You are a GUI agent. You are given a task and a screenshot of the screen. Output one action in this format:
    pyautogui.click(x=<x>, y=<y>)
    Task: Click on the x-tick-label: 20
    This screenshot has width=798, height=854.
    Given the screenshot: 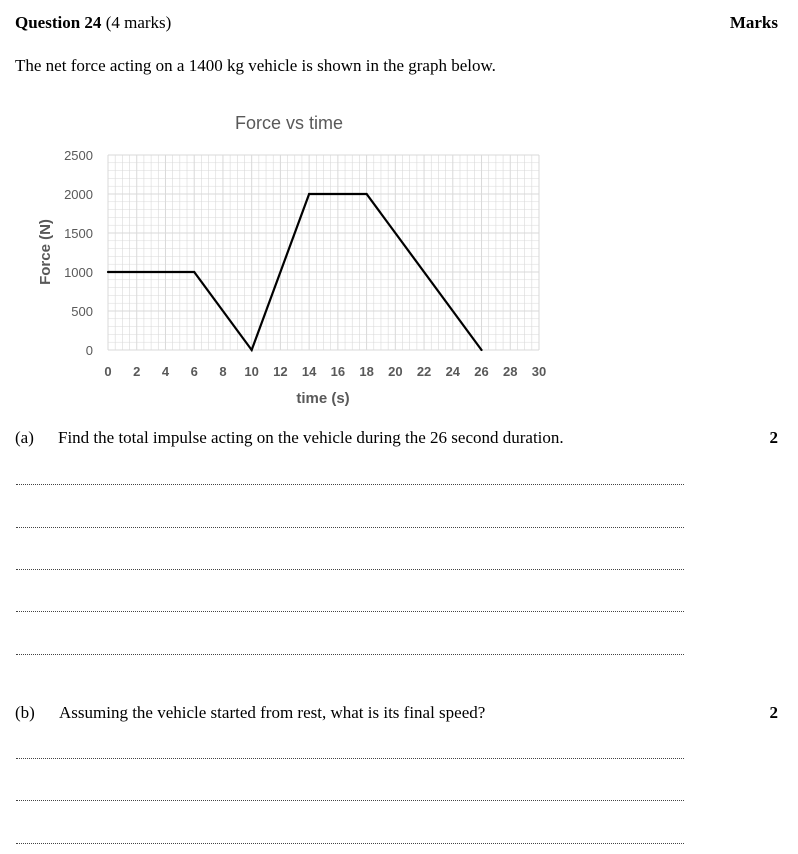 What is the action you would take?
    pyautogui.click(x=395, y=371)
    